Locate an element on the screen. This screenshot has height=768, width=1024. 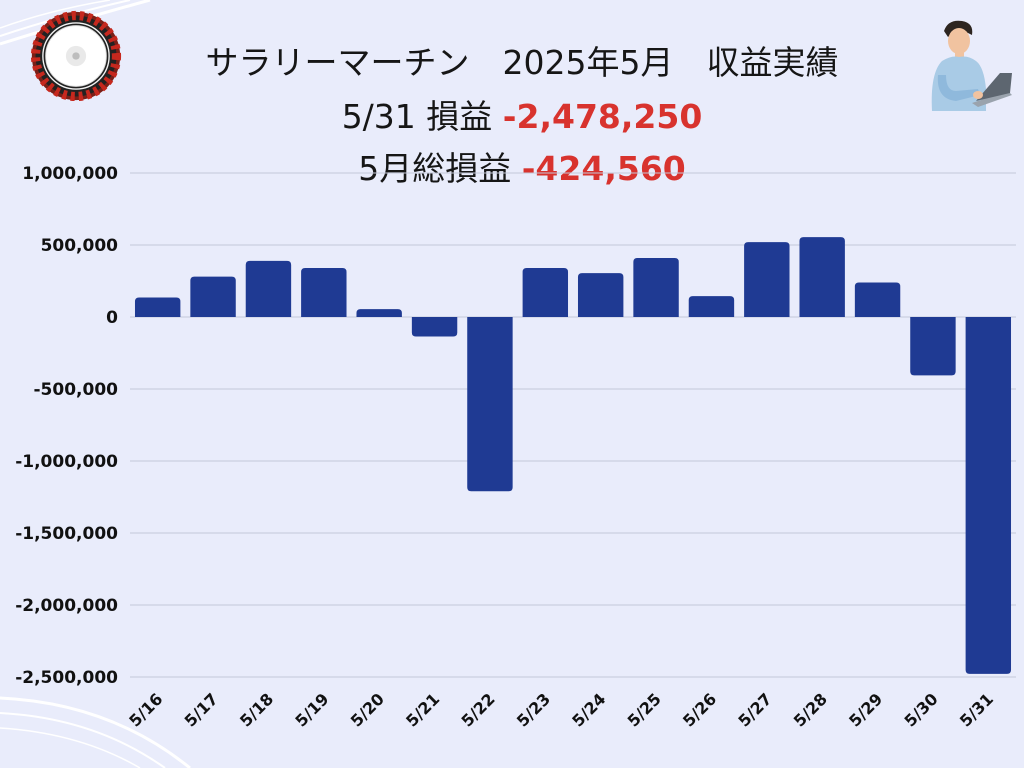
y-tick-label: -1,500,000 is located at coordinates (66, 534).